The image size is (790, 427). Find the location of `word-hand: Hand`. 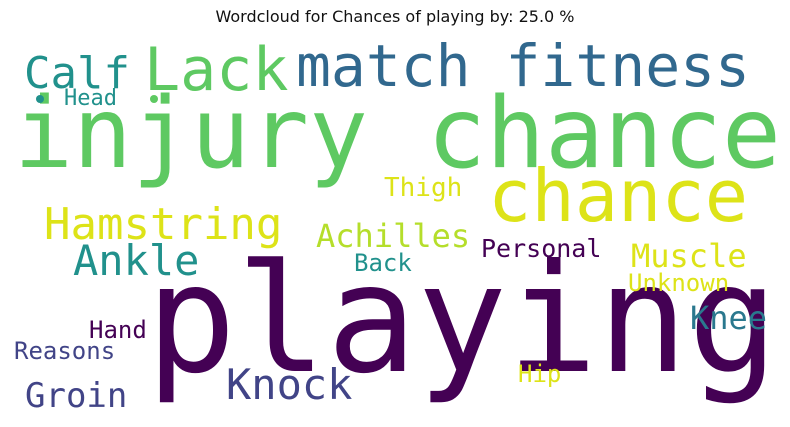

word-hand: Hand is located at coordinates (118, 330).